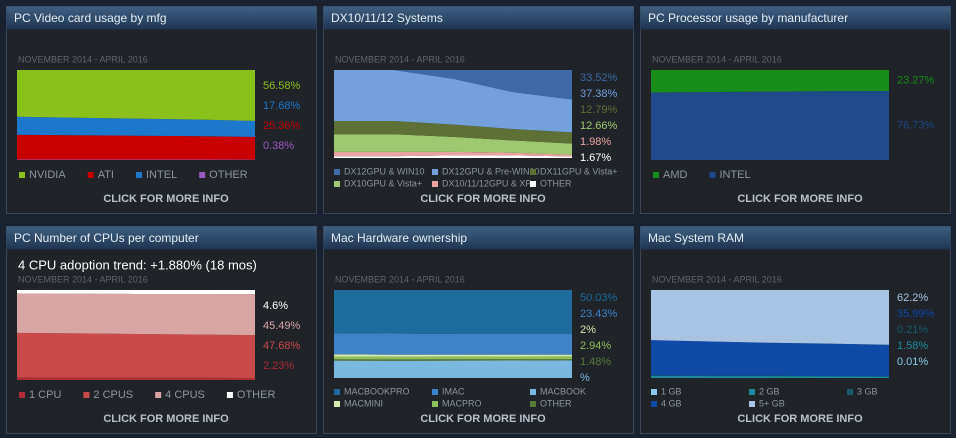 The width and height of the screenshot is (956, 438). What do you see at coordinates (282, 106) in the screenshot?
I see `value-label: 17.68%` at bounding box center [282, 106].